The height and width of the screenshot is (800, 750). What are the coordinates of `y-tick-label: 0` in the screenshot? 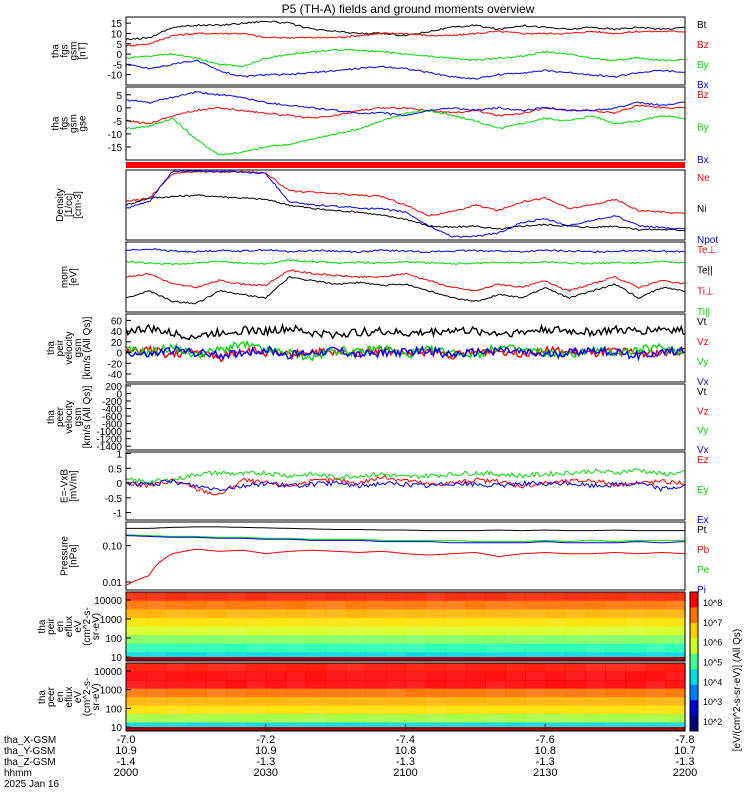 It's located at (119, 55).